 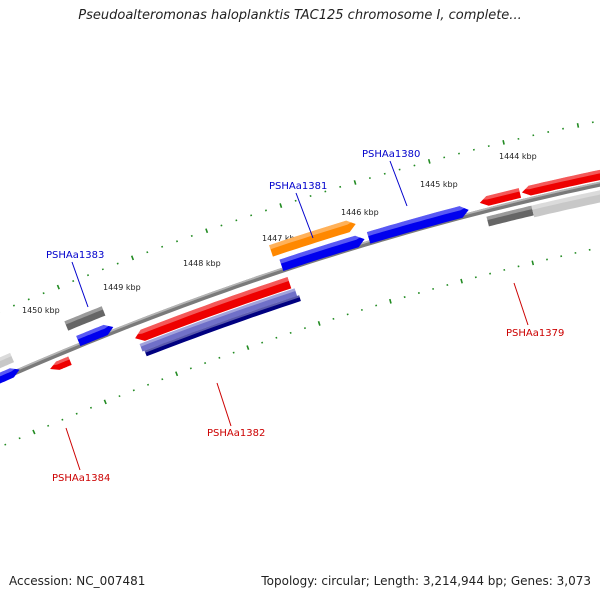 What do you see at coordinates (122, 287) in the screenshot?
I see `scale-tick-label: 1449 kbp` at bounding box center [122, 287].